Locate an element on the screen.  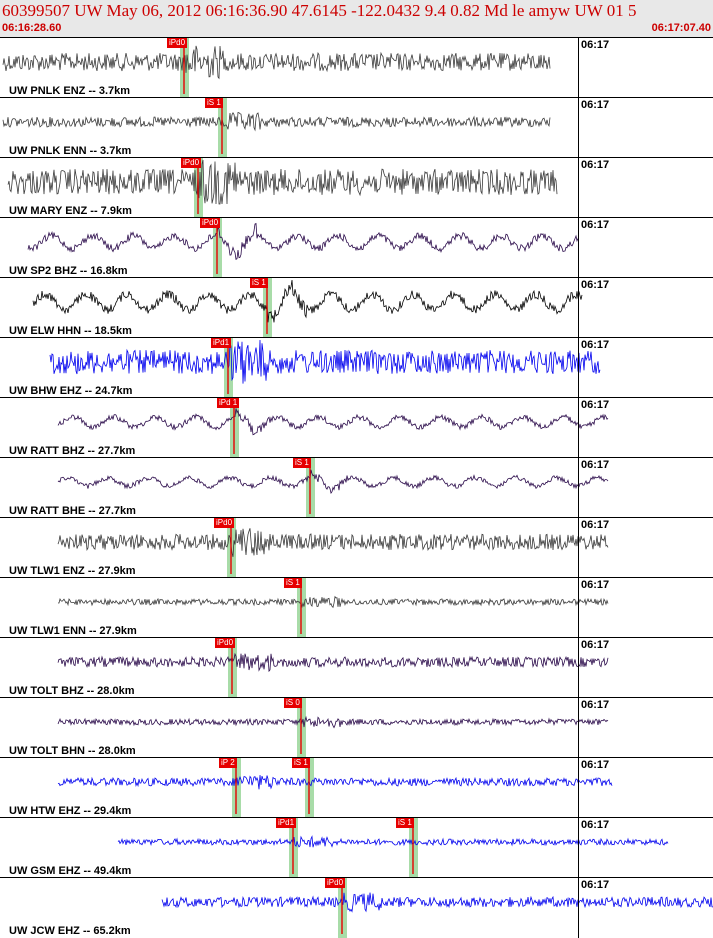
trace-panel: 06:17 UW GSM EHZ -- 49.4km iPd1 iS 1 is located at coordinates (356, 847).